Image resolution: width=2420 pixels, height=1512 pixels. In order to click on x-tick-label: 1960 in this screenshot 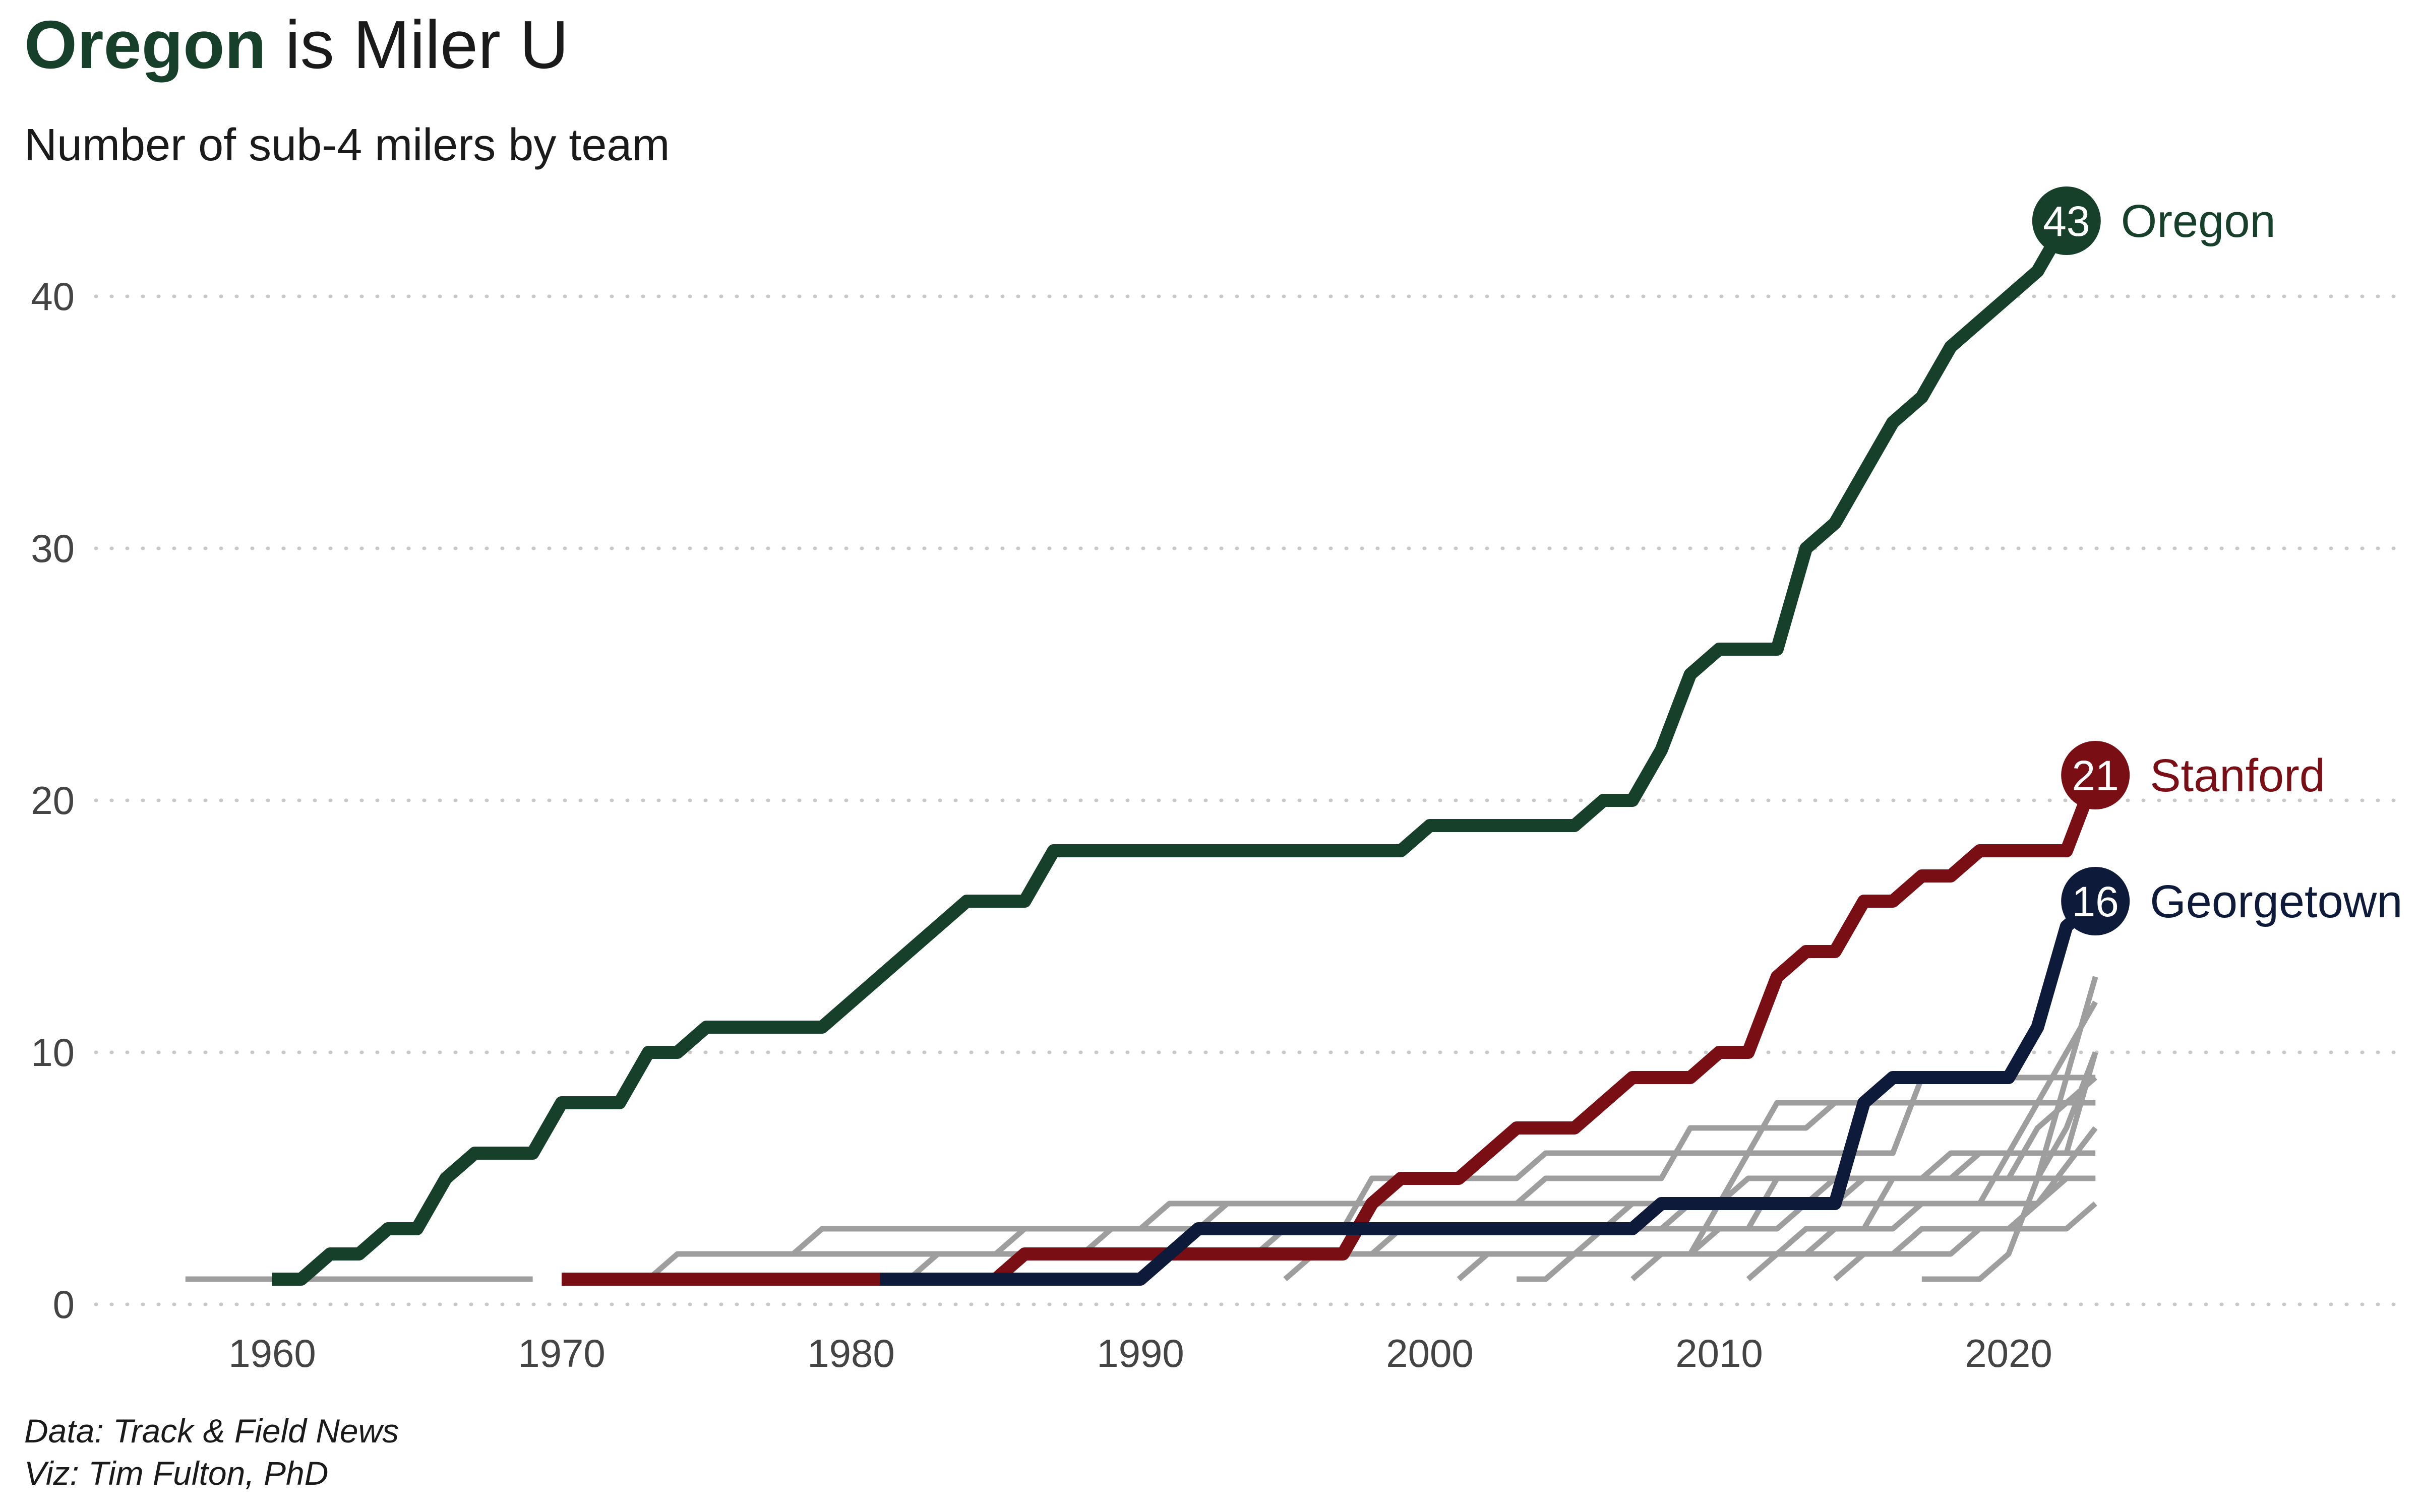, I will do `click(272, 1353)`.